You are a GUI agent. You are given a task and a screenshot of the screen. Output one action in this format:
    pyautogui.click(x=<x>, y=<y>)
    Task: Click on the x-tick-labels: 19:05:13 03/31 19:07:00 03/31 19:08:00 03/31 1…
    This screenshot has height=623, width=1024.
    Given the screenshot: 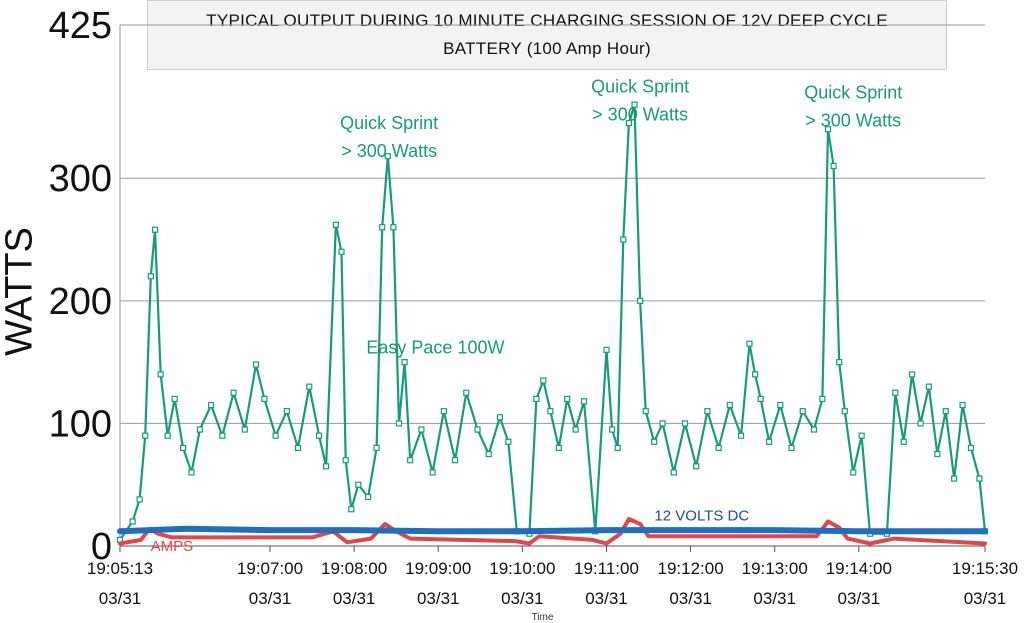 What is the action you would take?
    pyautogui.click(x=552, y=577)
    